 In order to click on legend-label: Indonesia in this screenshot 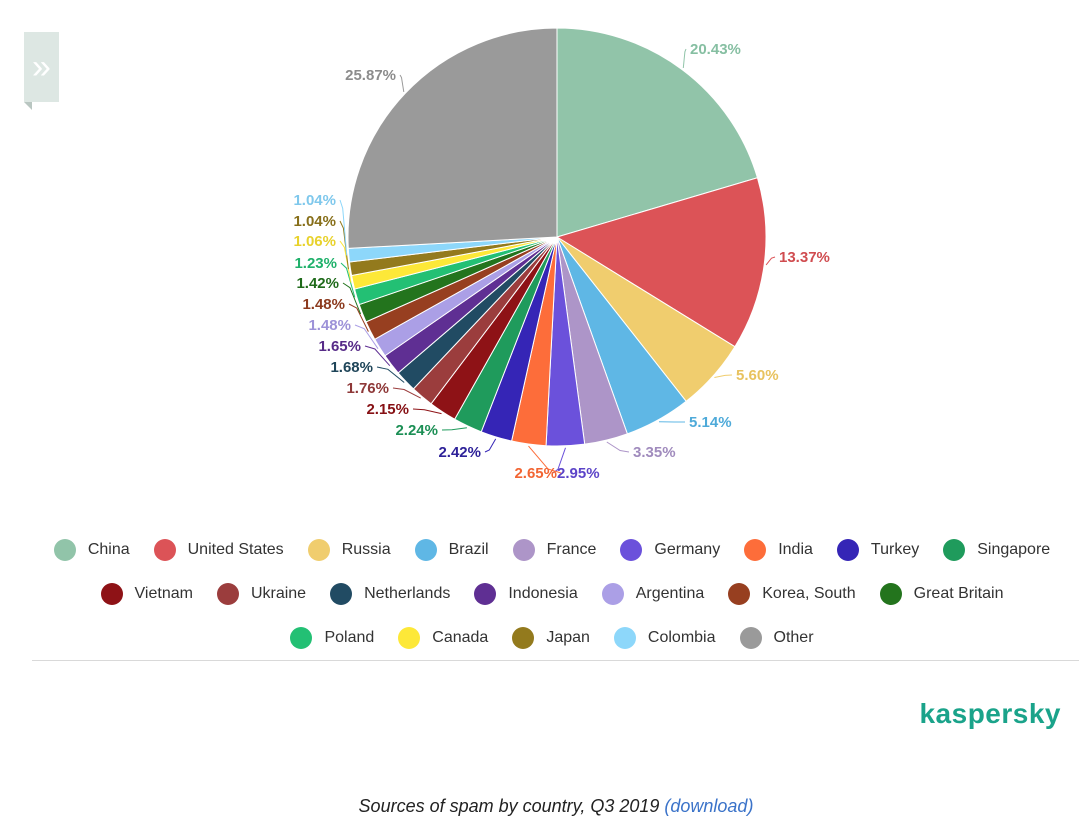, I will do `click(543, 593)`.